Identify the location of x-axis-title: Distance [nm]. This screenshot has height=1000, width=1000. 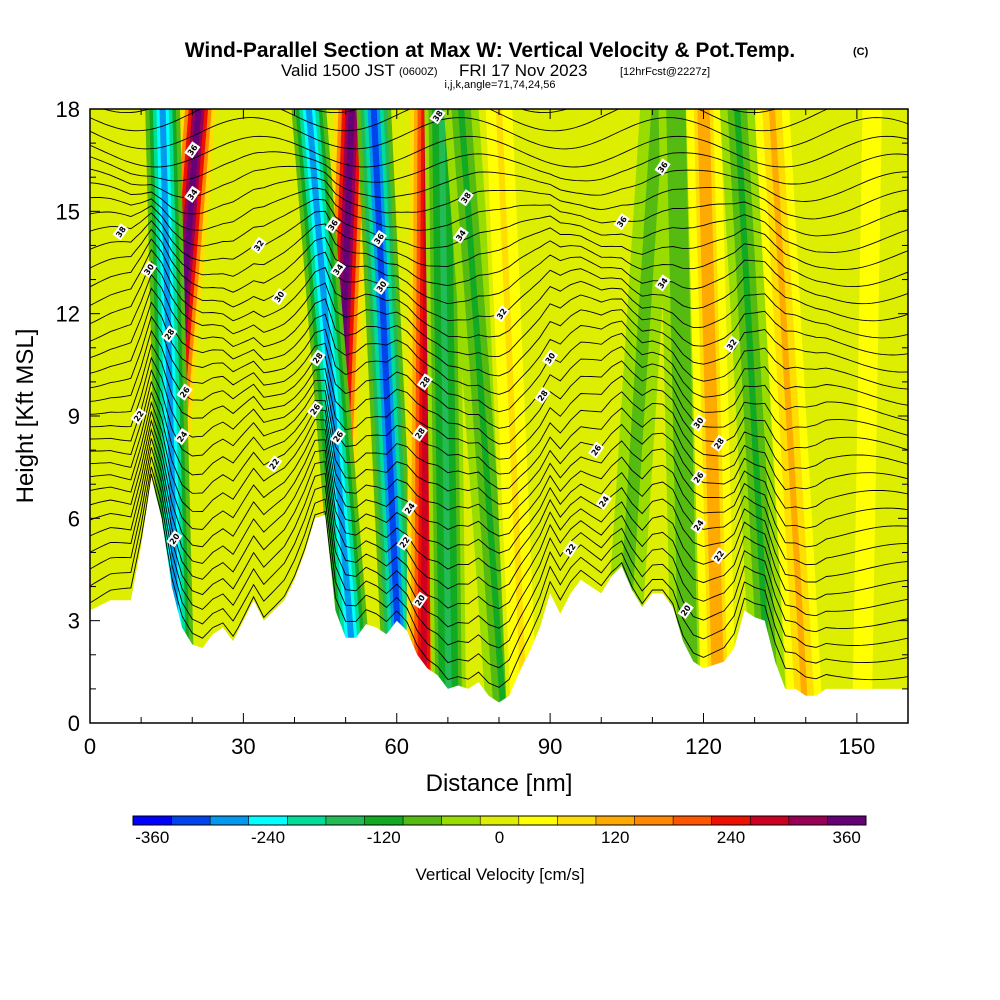
(499, 783).